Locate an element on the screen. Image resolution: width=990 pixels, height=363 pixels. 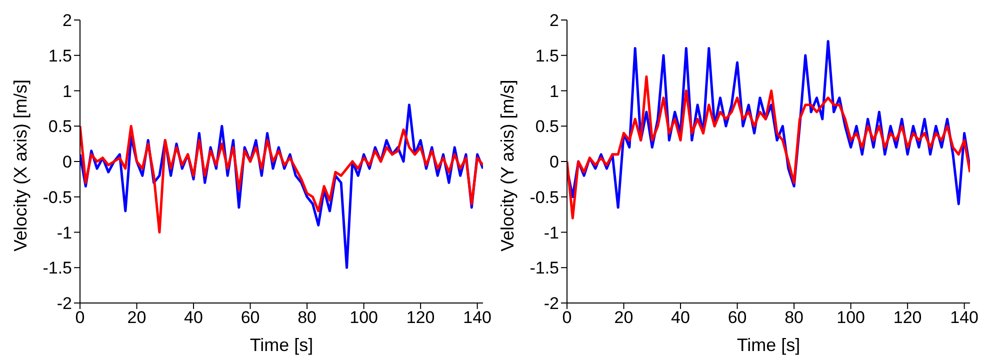
y-axis-title: Velocity (Y axis) [m/s] is located at coordinates (507, 166).